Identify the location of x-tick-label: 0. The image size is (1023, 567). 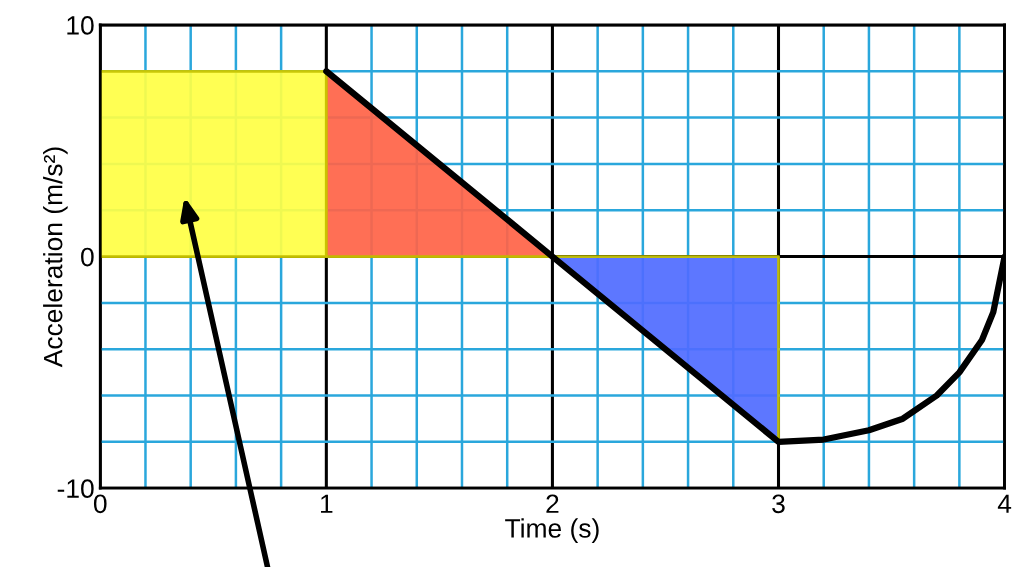
(100, 504).